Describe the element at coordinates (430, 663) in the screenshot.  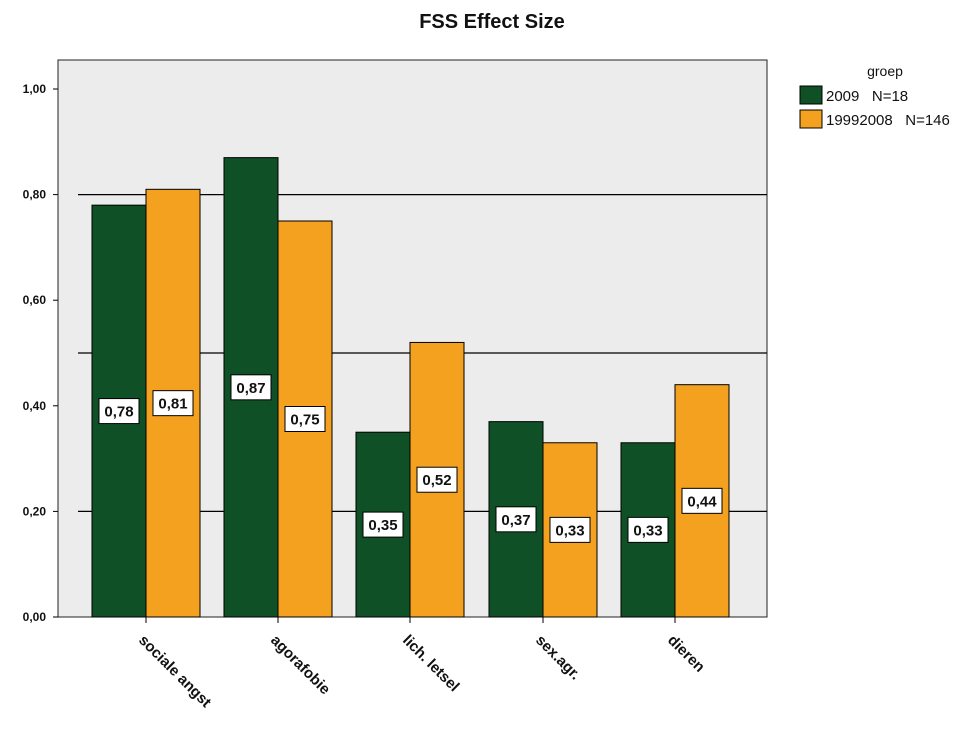
I see `x-tick-label: lich. letsel` at that location.